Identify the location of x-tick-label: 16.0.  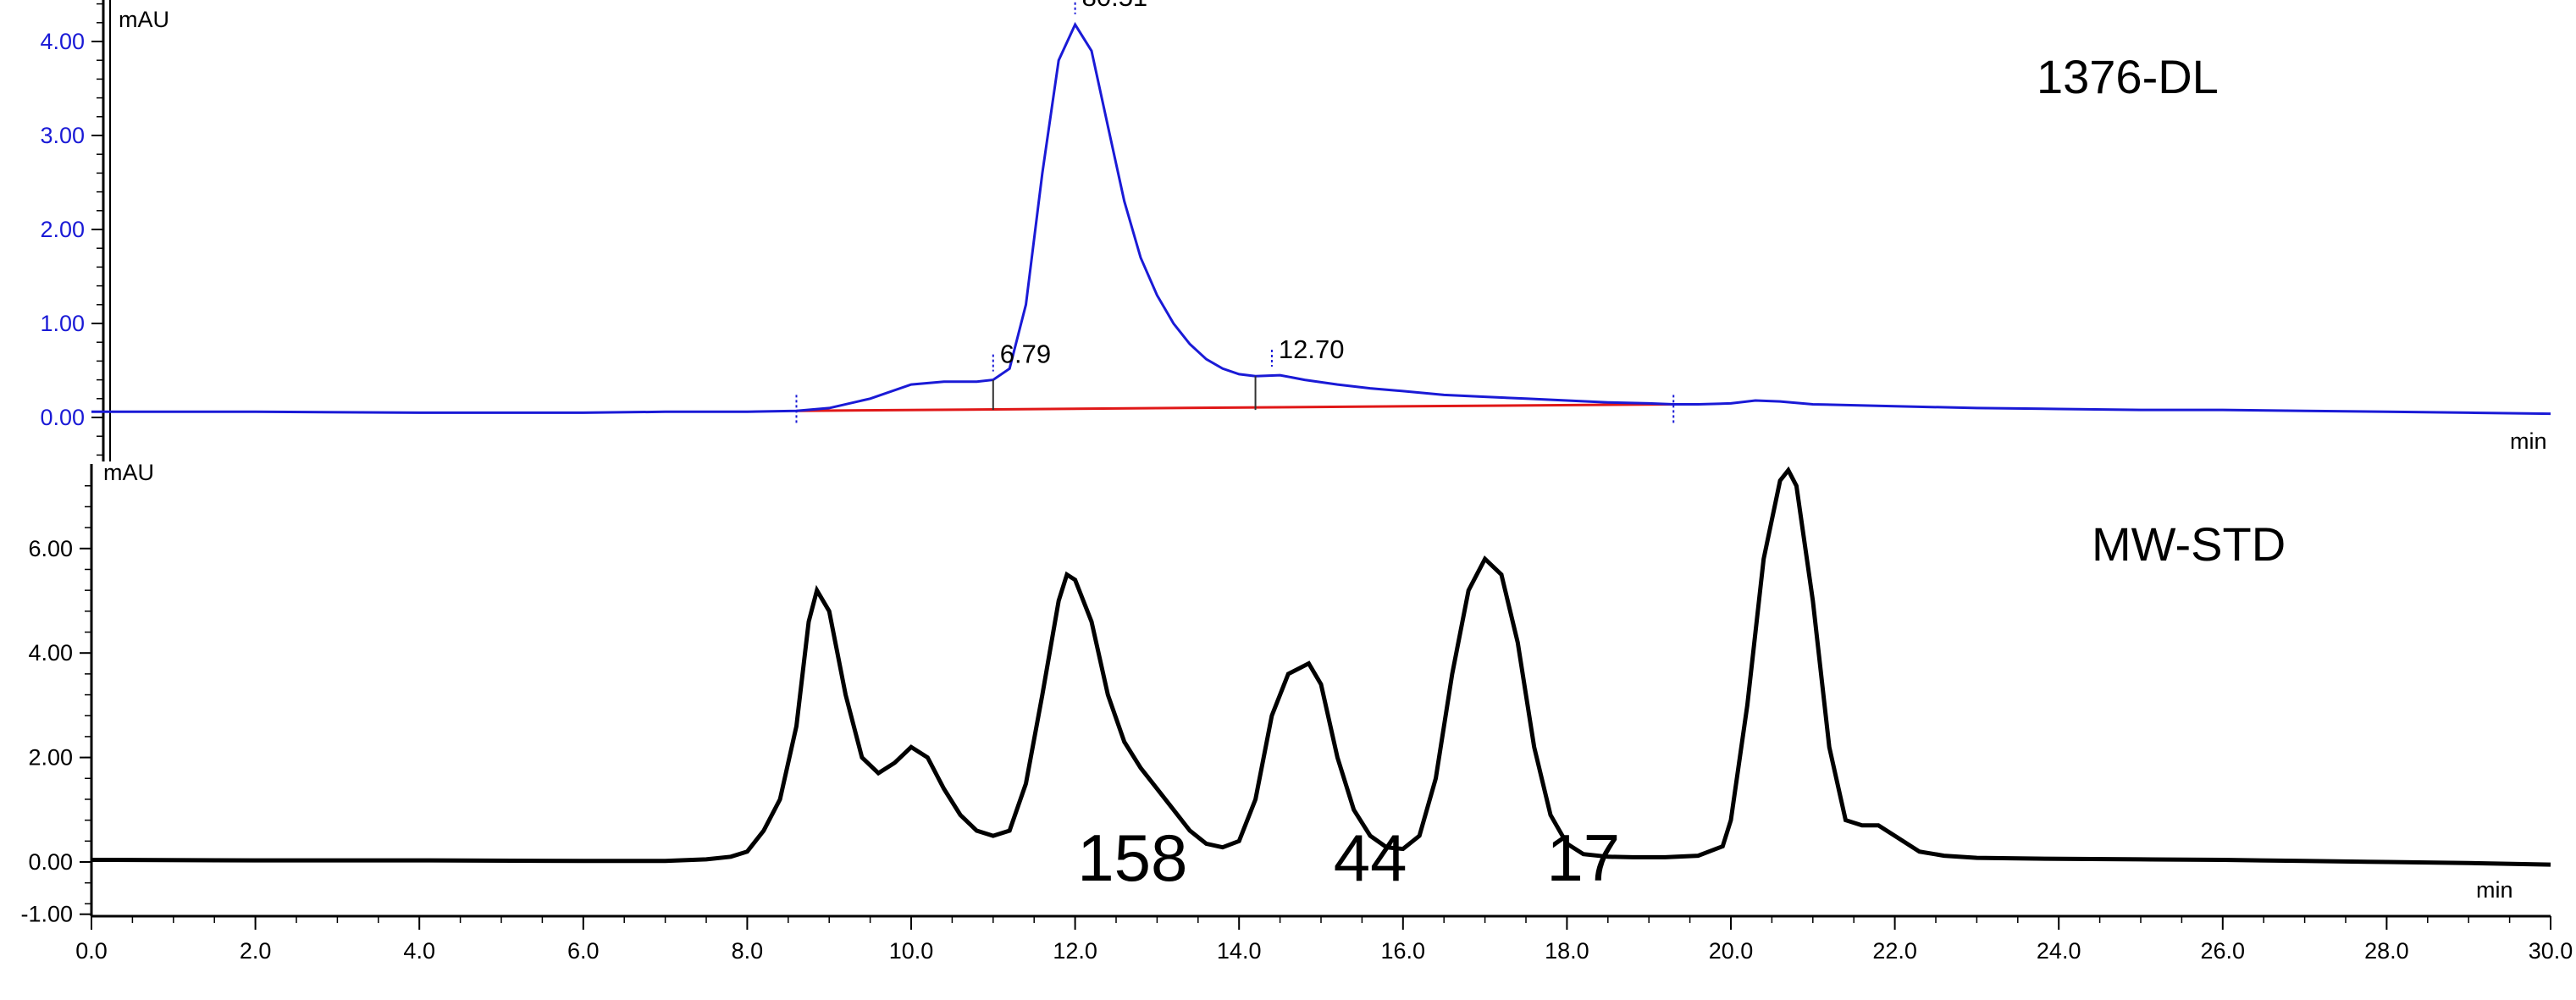
(1403, 951).